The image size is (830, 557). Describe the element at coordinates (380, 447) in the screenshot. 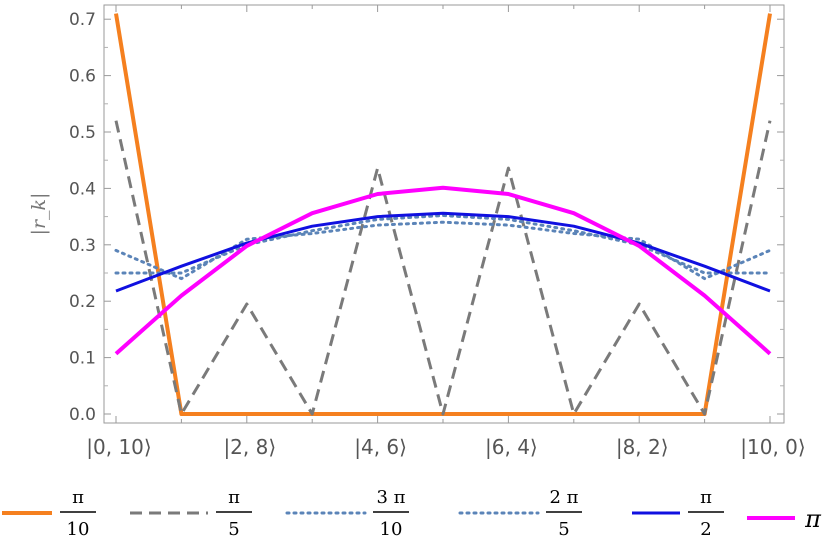

I see `x-tick-label: |4, 6⟩` at that location.